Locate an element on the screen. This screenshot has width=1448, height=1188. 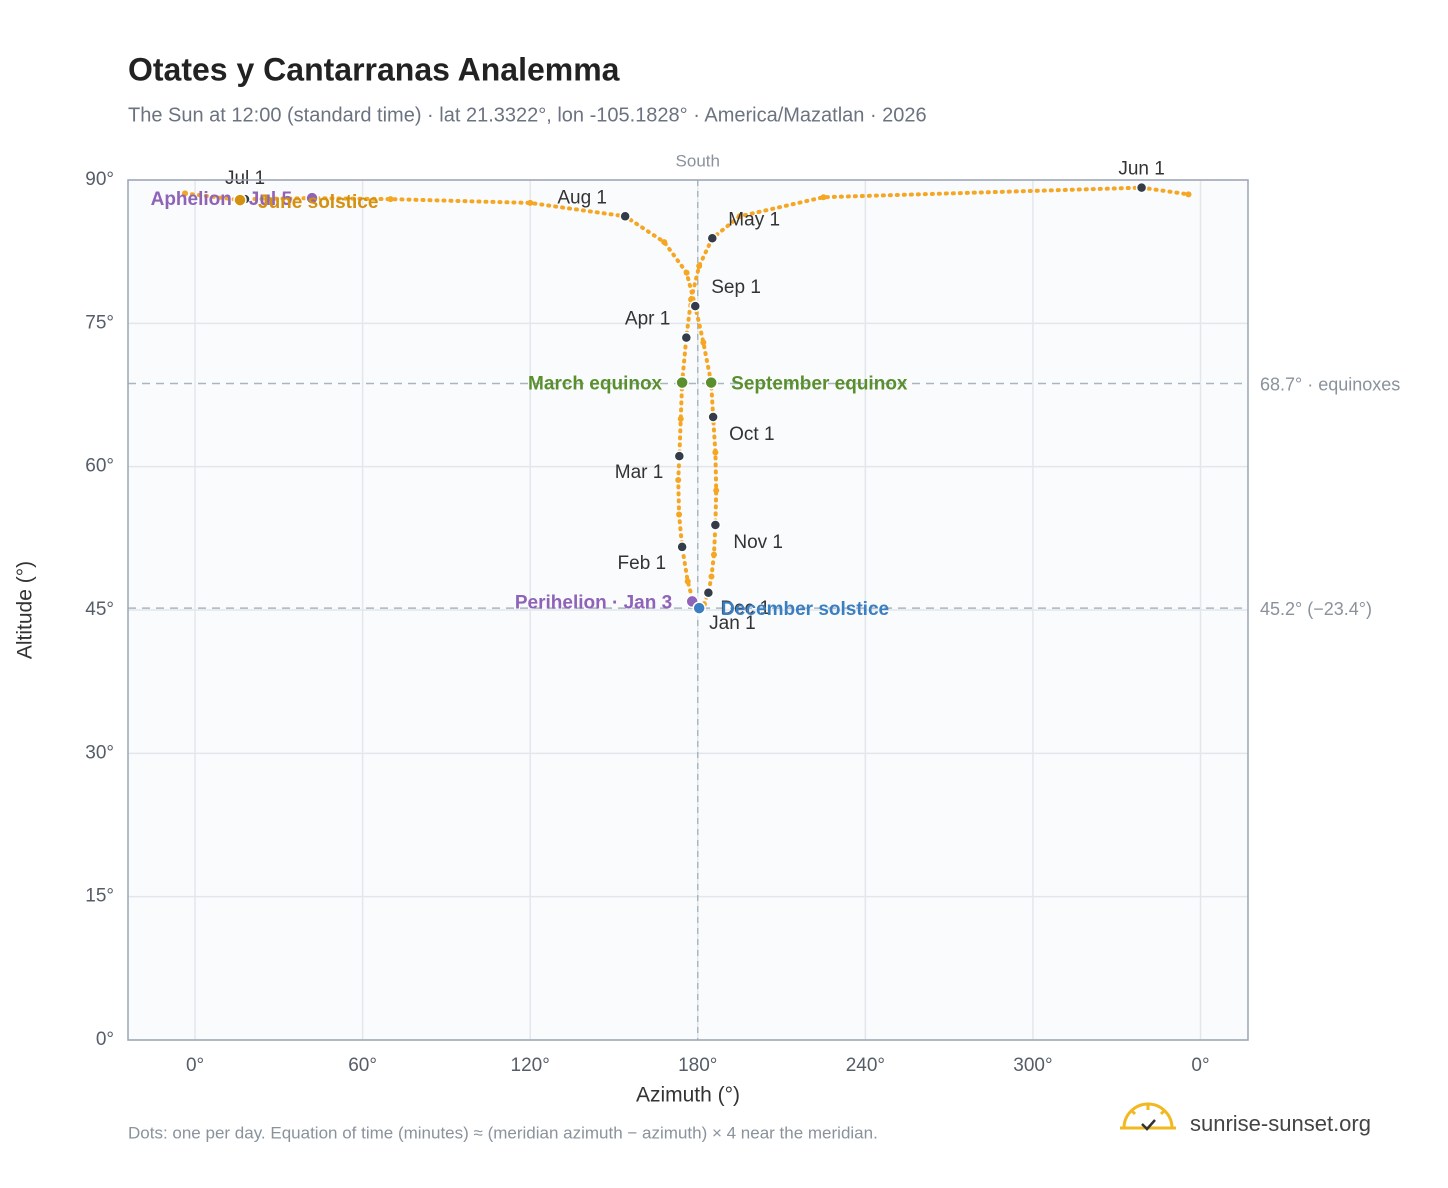
reference-label: 45.2° (−23.4°) is located at coordinates (1316, 609).